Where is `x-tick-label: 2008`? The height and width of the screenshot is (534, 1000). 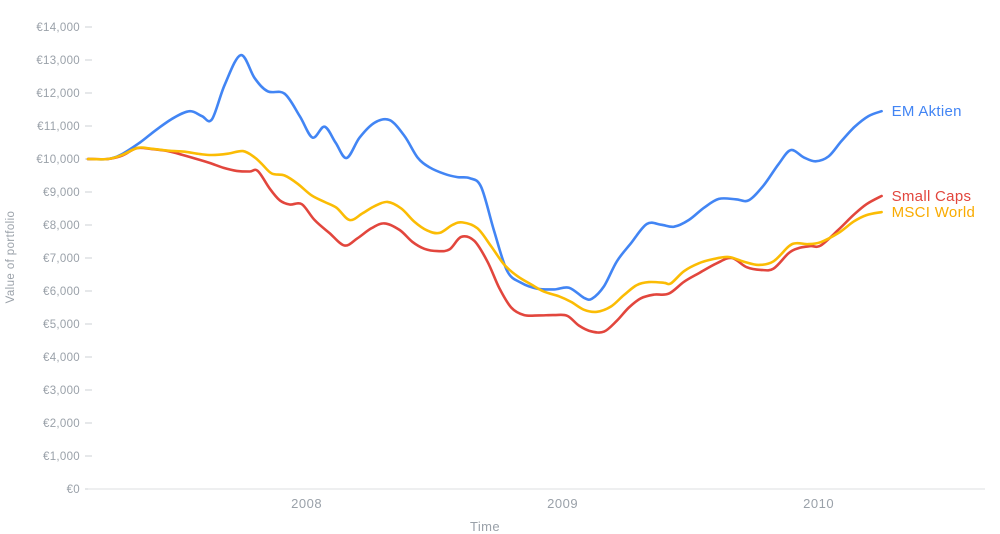 x-tick-label: 2008 is located at coordinates (306, 503).